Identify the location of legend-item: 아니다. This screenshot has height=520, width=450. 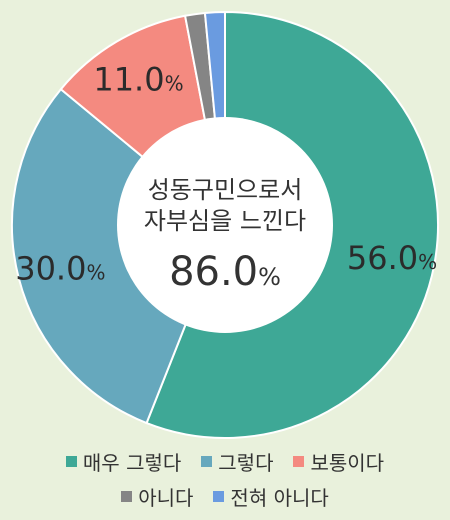
(157, 496).